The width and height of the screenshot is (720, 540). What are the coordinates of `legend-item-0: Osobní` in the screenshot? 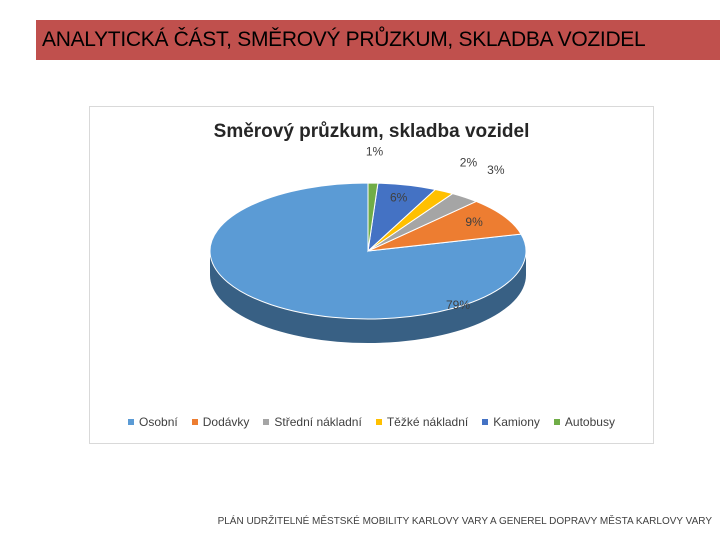 It's located at (153, 422).